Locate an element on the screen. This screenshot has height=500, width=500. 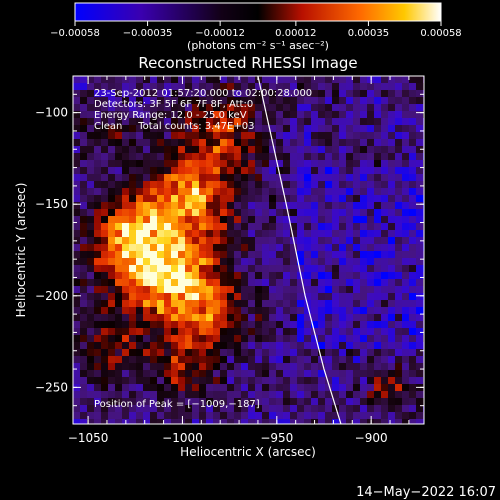
colorbar is located at coordinates (258, 12).